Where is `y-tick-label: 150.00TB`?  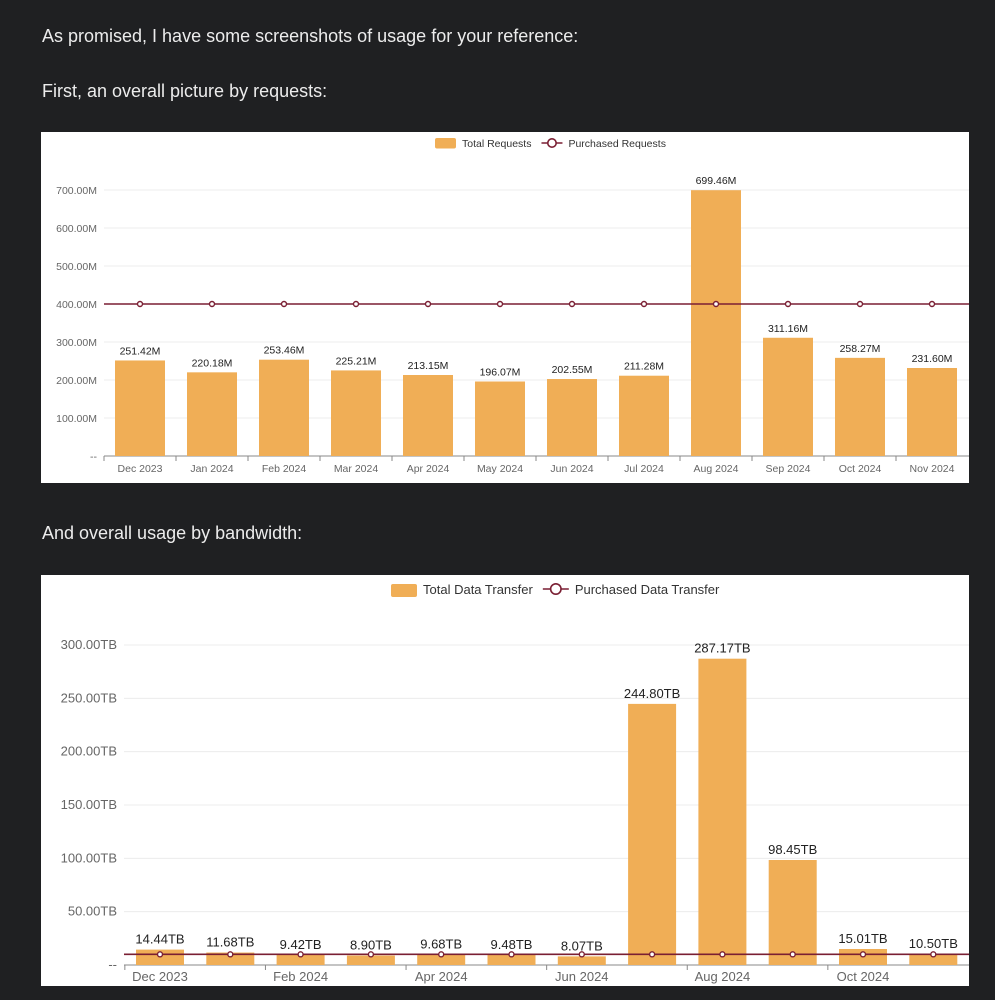
y-tick-label: 150.00TB is located at coordinates (89, 804).